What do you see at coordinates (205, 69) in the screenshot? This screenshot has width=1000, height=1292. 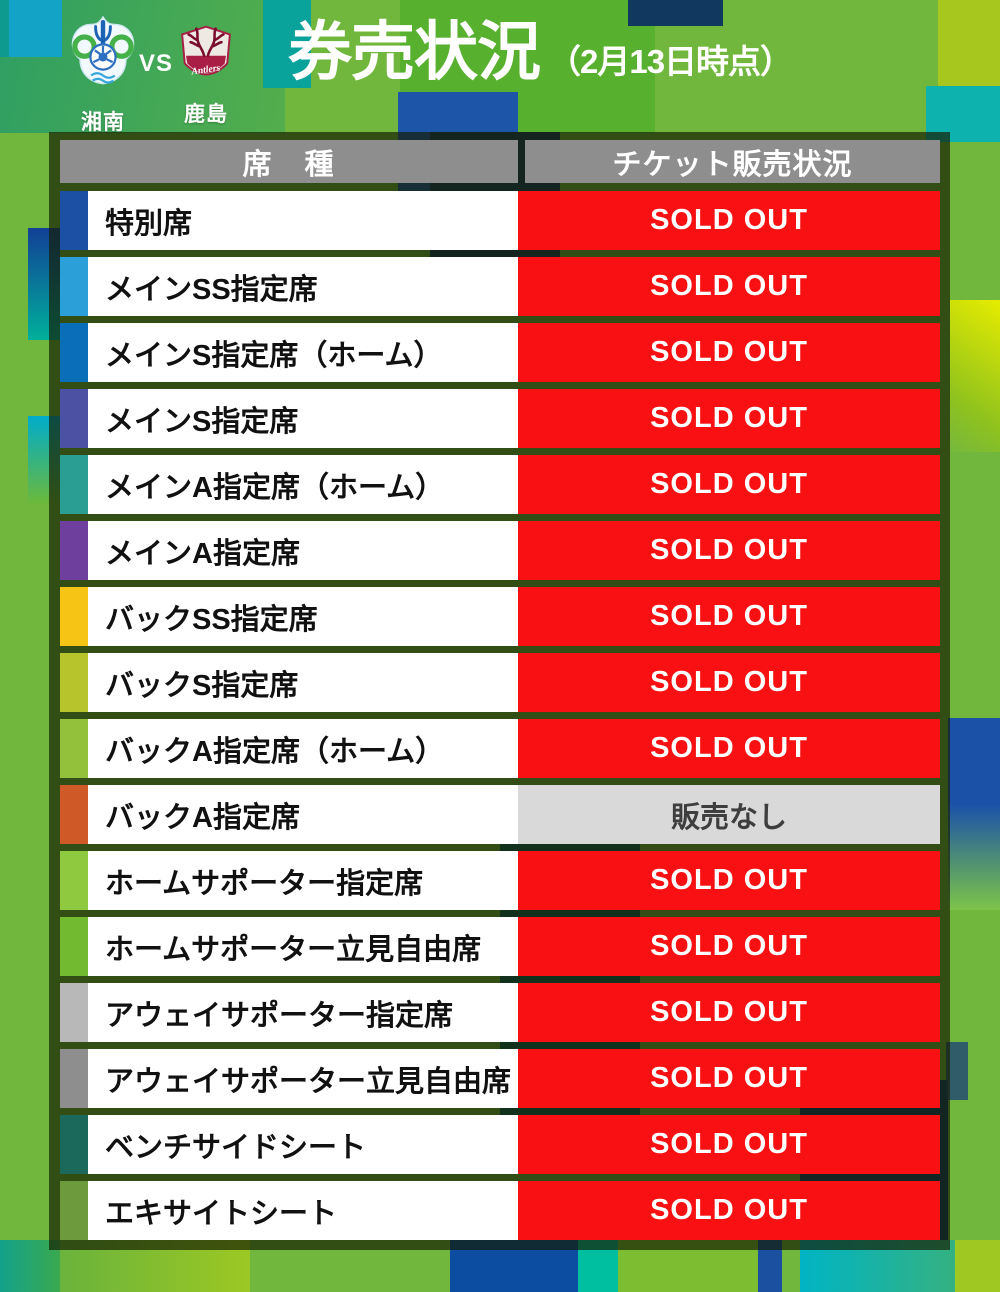 I see `svg-text: Antlers` at bounding box center [205, 69].